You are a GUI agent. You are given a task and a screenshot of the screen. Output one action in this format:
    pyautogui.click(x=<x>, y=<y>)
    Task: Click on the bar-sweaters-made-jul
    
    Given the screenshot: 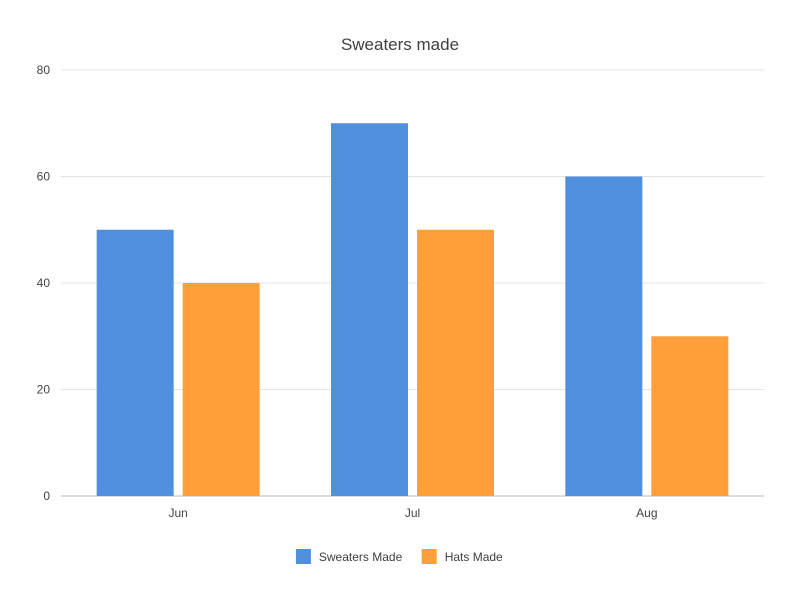 What is the action you would take?
    pyautogui.click(x=369, y=309)
    